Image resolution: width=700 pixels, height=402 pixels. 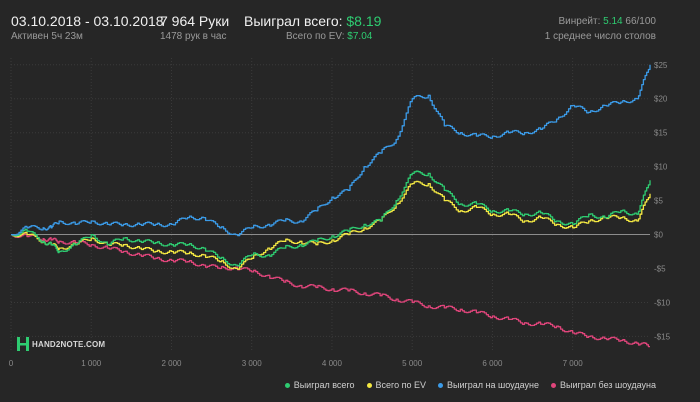 What do you see at coordinates (193, 36) in the screenshot?
I see `hands-per-hour: 1478 рук в час` at bounding box center [193, 36].